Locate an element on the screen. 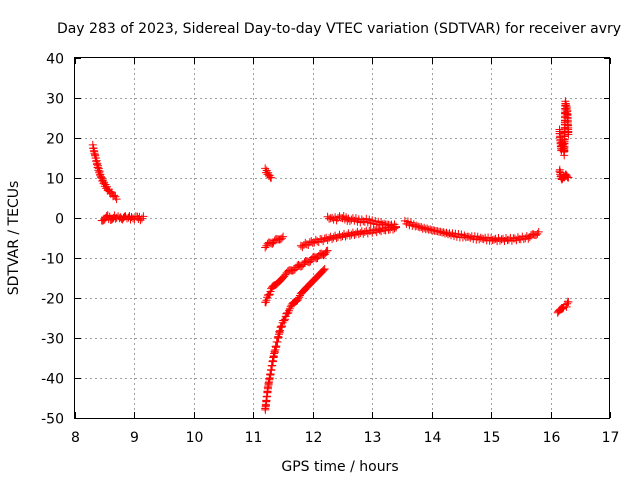 This screenshot has width=640, height=480. series-short-spike is located at coordinates (268, 173).